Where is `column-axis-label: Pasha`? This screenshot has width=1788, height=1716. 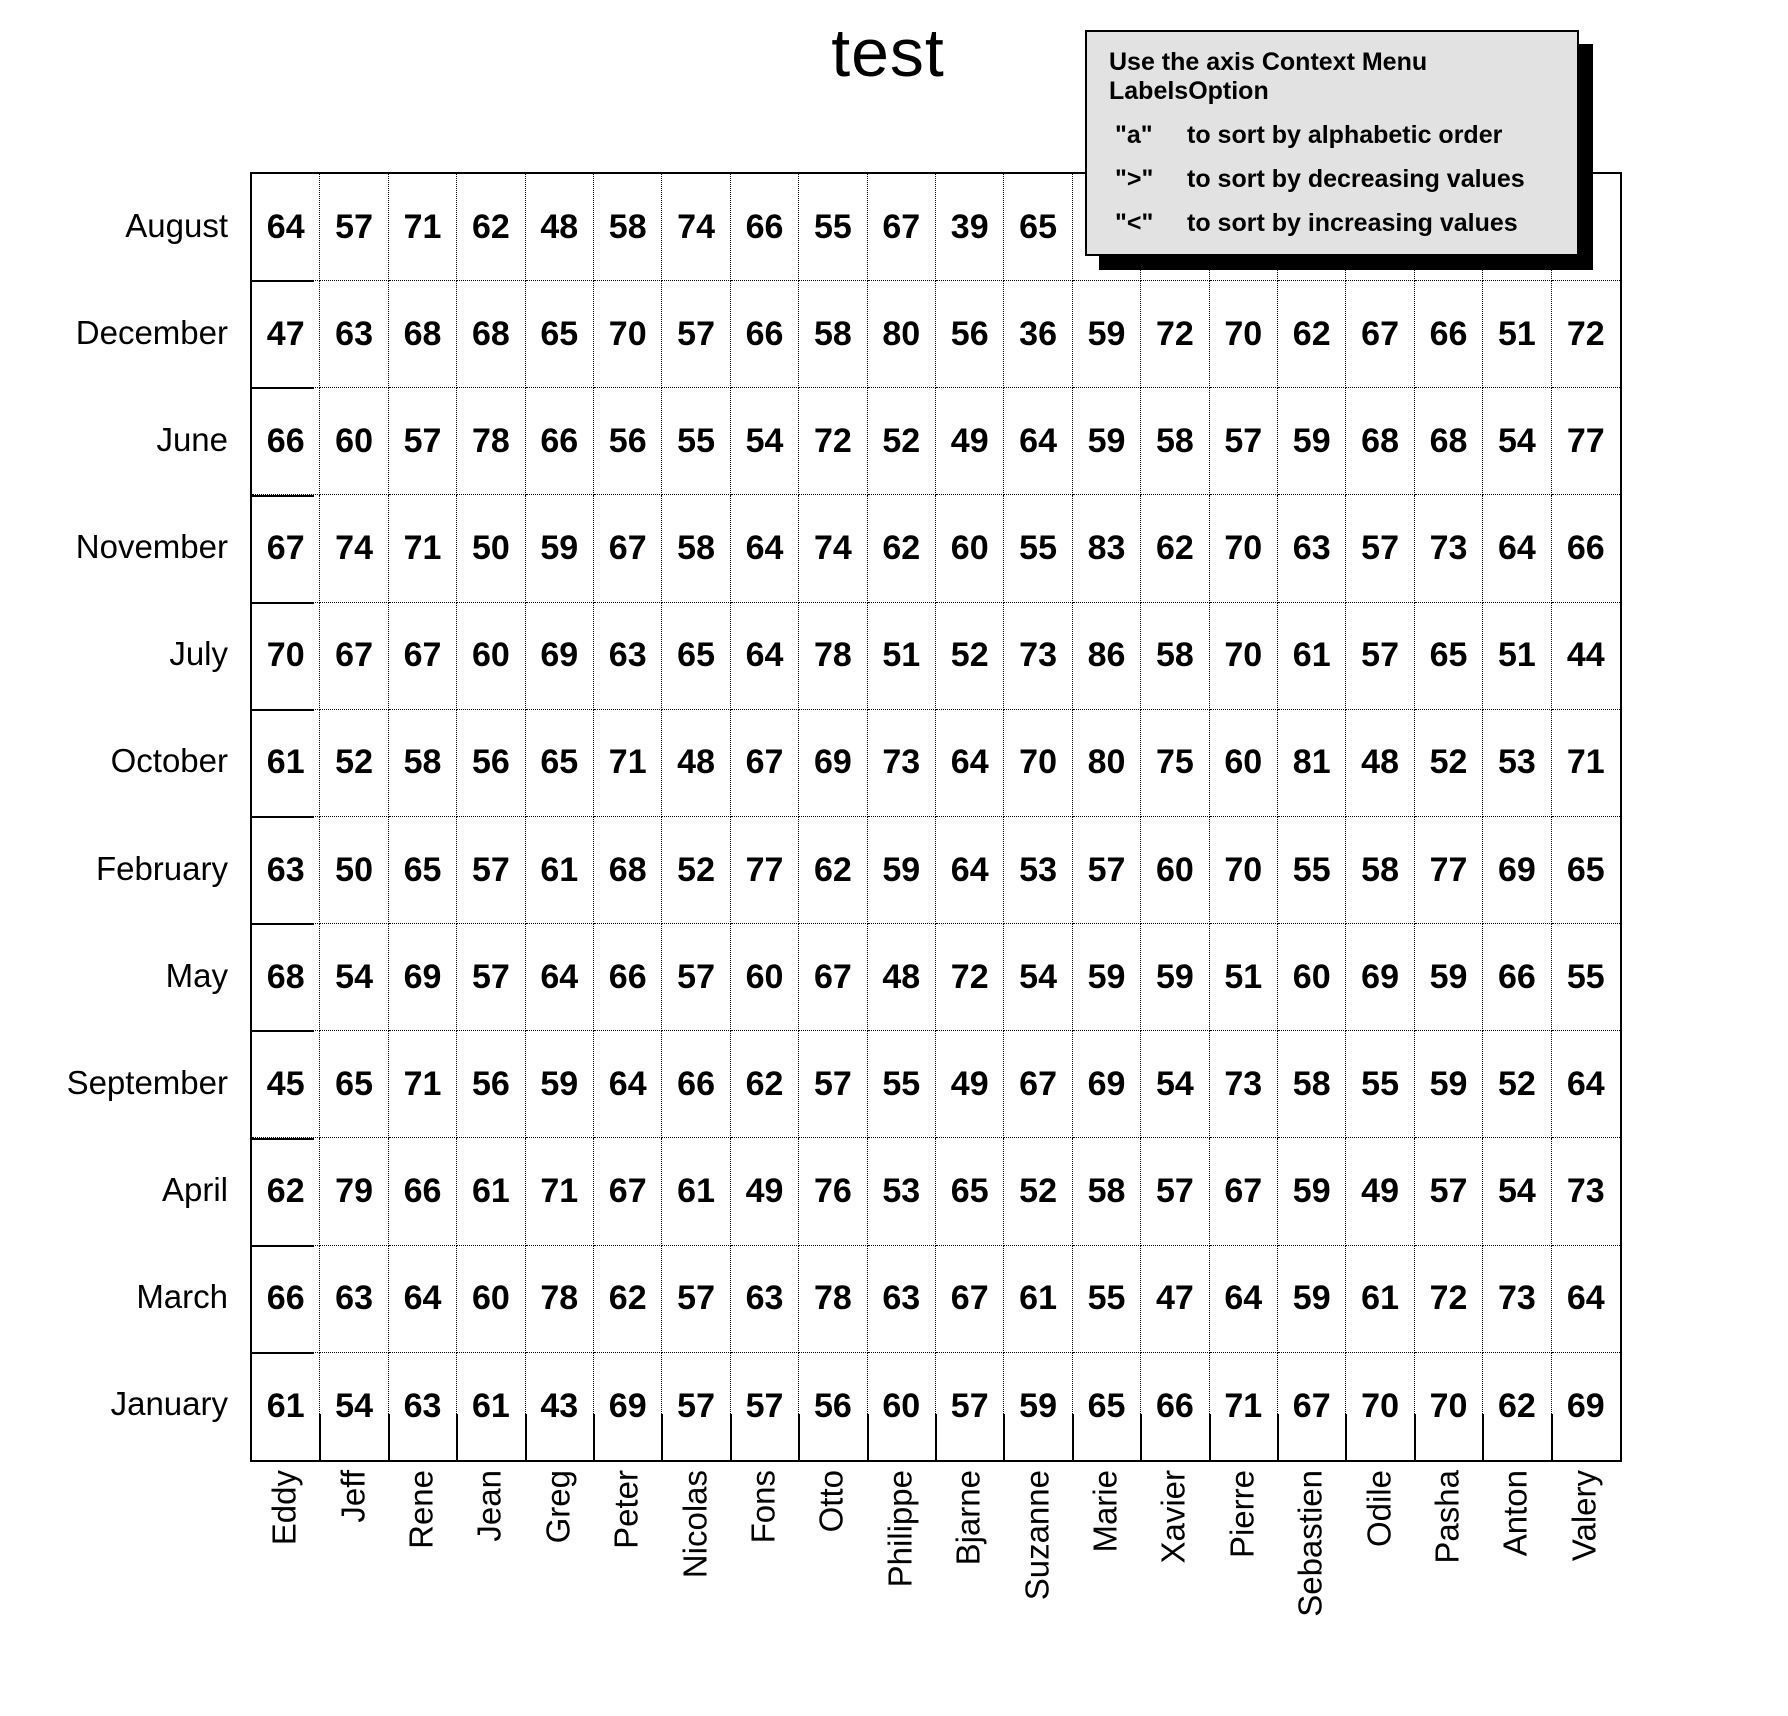 column-axis-label: Pasha is located at coordinates (1447, 1517).